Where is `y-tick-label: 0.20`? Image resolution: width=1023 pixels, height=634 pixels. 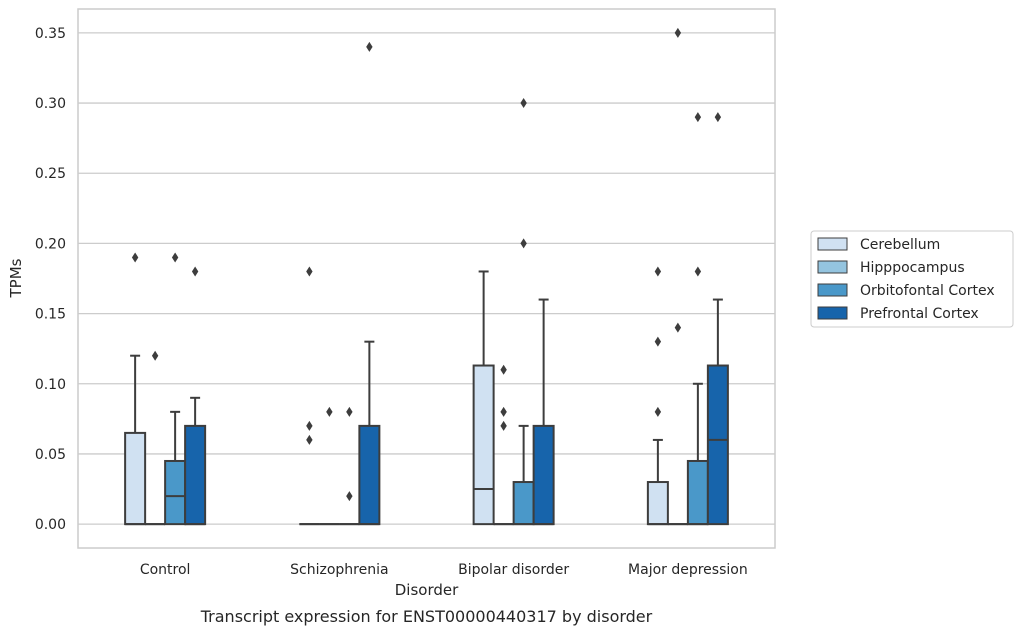
y-tick-label: 0.20 is located at coordinates (50, 244).